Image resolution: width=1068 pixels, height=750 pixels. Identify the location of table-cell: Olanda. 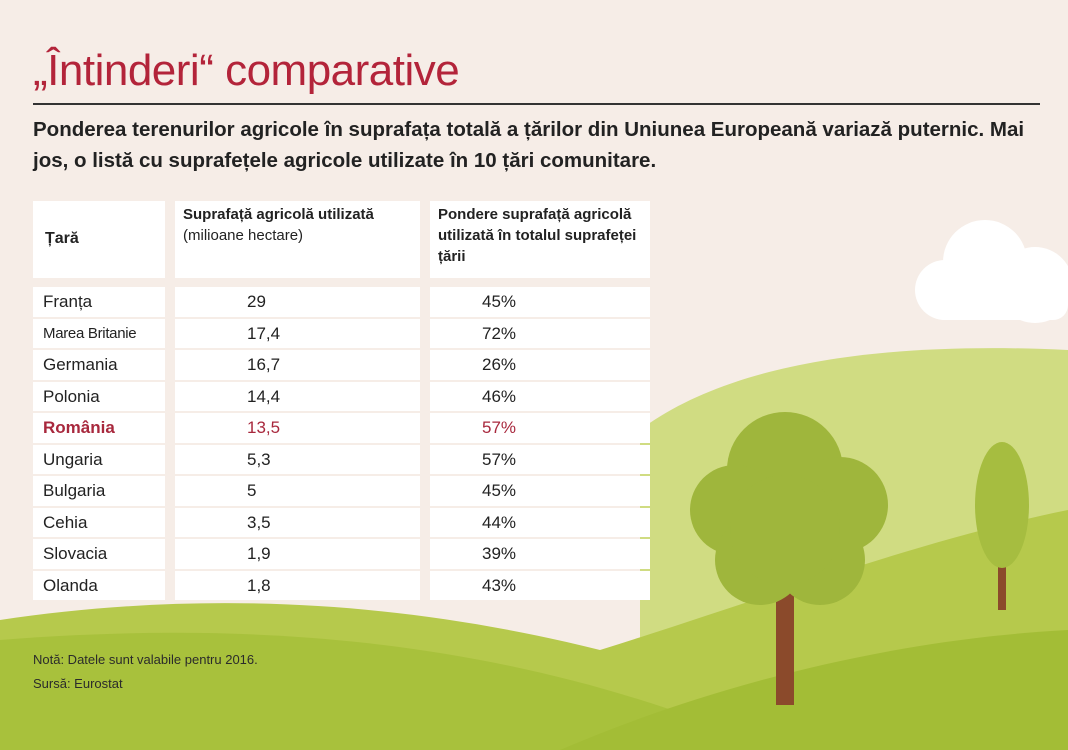
(99, 585).